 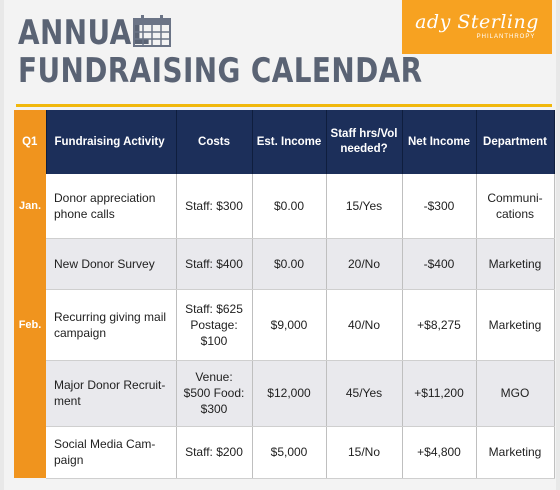 I want to click on month-cell: Feb., so click(x=30, y=324).